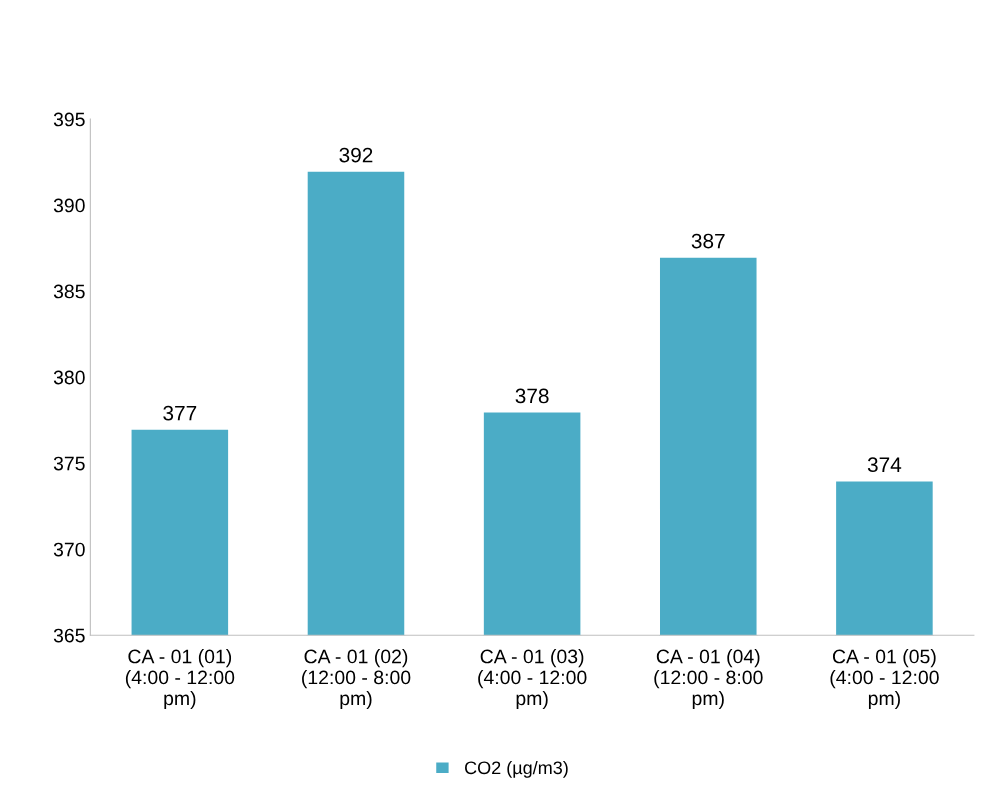 Image resolution: width=1004 pixels, height=794 pixels. I want to click on legend-label: CO2 (µg/m3), so click(516, 769).